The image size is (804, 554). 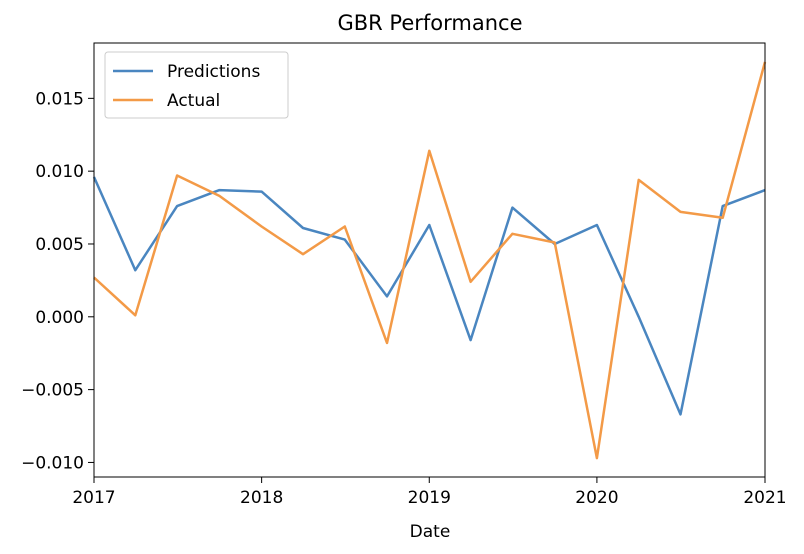 I want to click on legend: Predictions Actual, so click(x=196, y=85).